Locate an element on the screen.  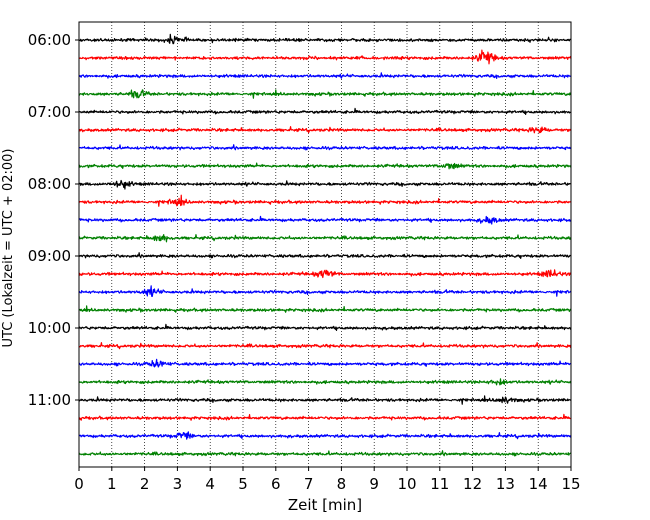
x-tick-label: 2 is located at coordinates (145, 484).